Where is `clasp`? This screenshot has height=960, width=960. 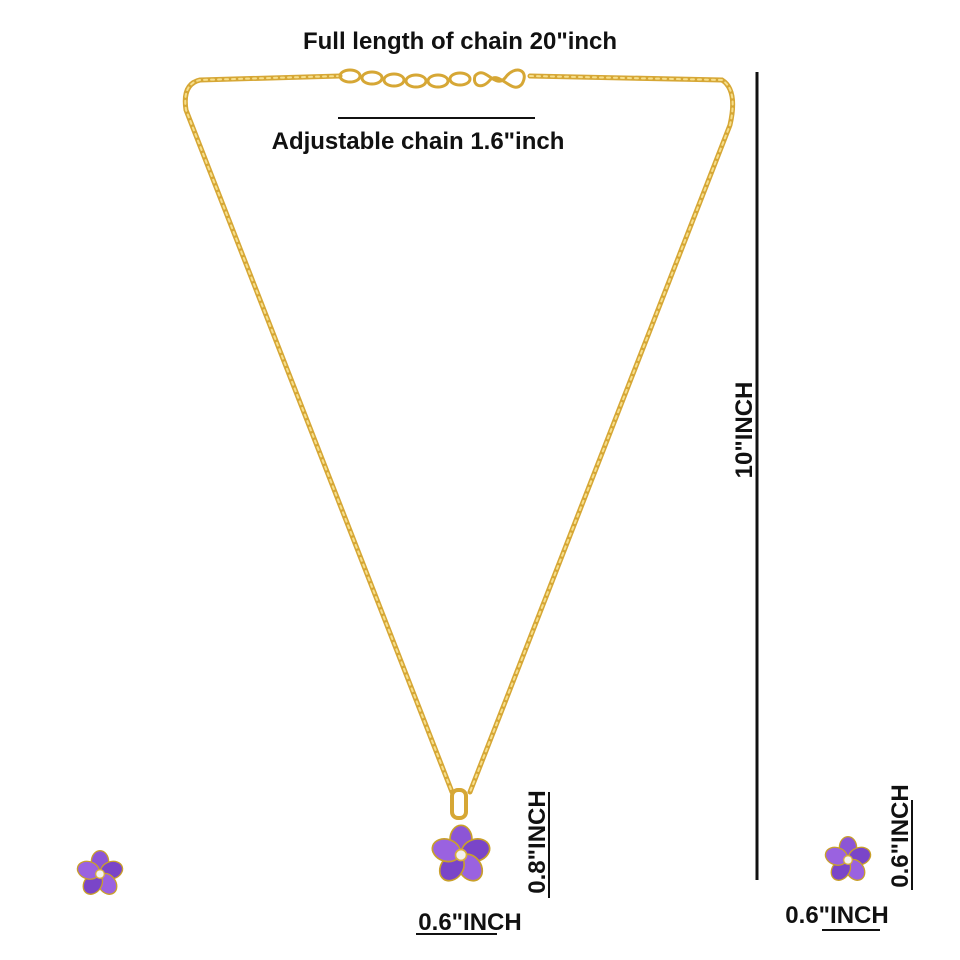 clasp is located at coordinates (432, 78).